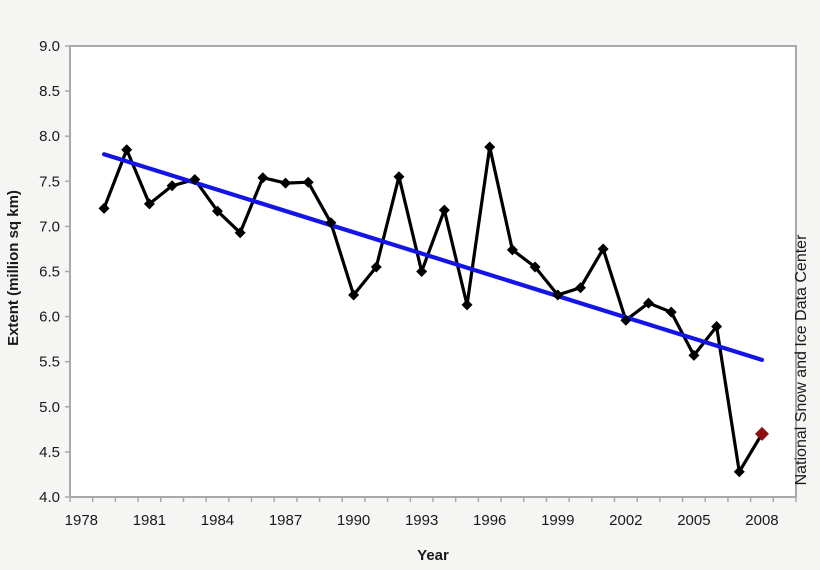  Describe the element at coordinates (444, 210) in the screenshot. I see `data-point-1994` at that location.